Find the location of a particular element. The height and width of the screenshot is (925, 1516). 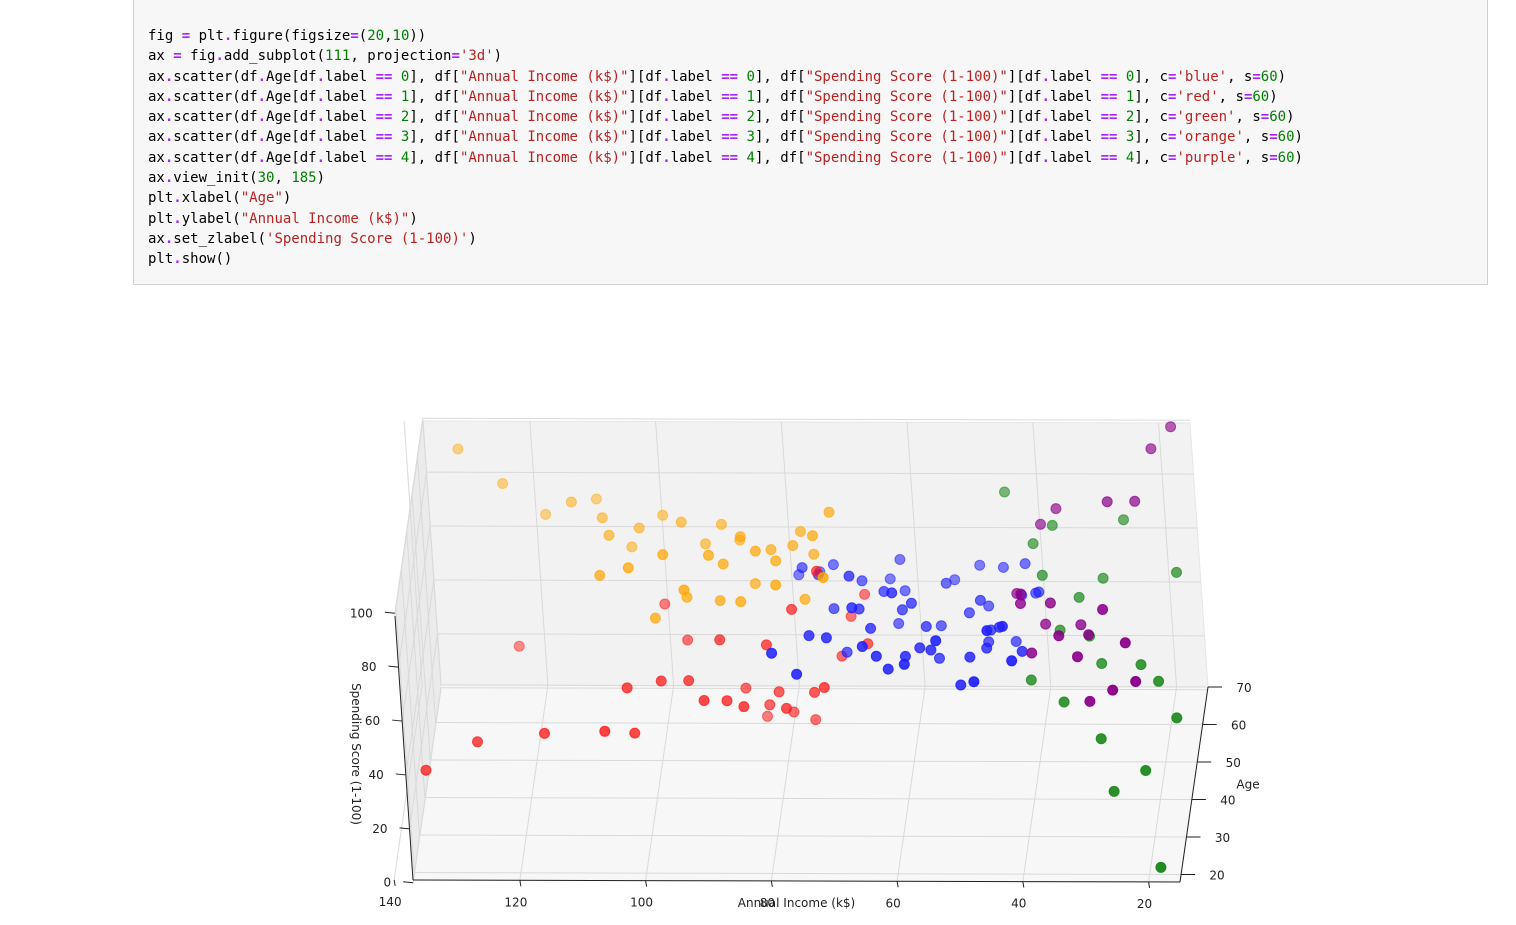

code-token: "Annual Income (k$)" is located at coordinates (544, 96).